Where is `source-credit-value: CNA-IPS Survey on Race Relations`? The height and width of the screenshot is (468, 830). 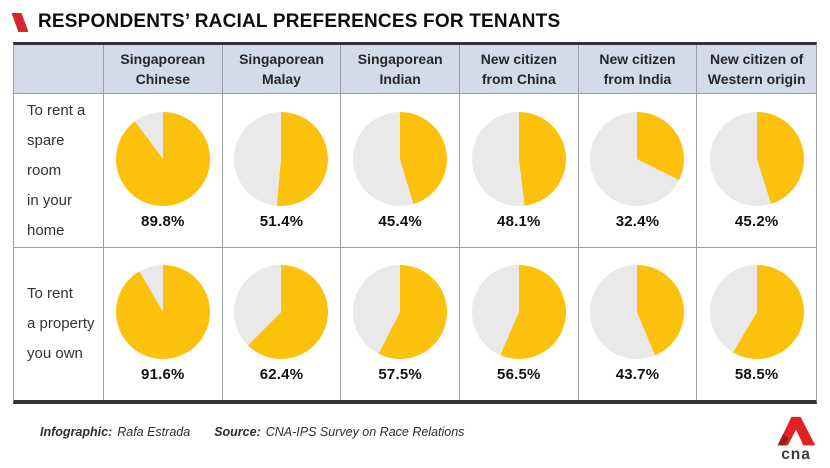 source-credit-value: CNA-IPS Survey on Race Relations is located at coordinates (365, 432).